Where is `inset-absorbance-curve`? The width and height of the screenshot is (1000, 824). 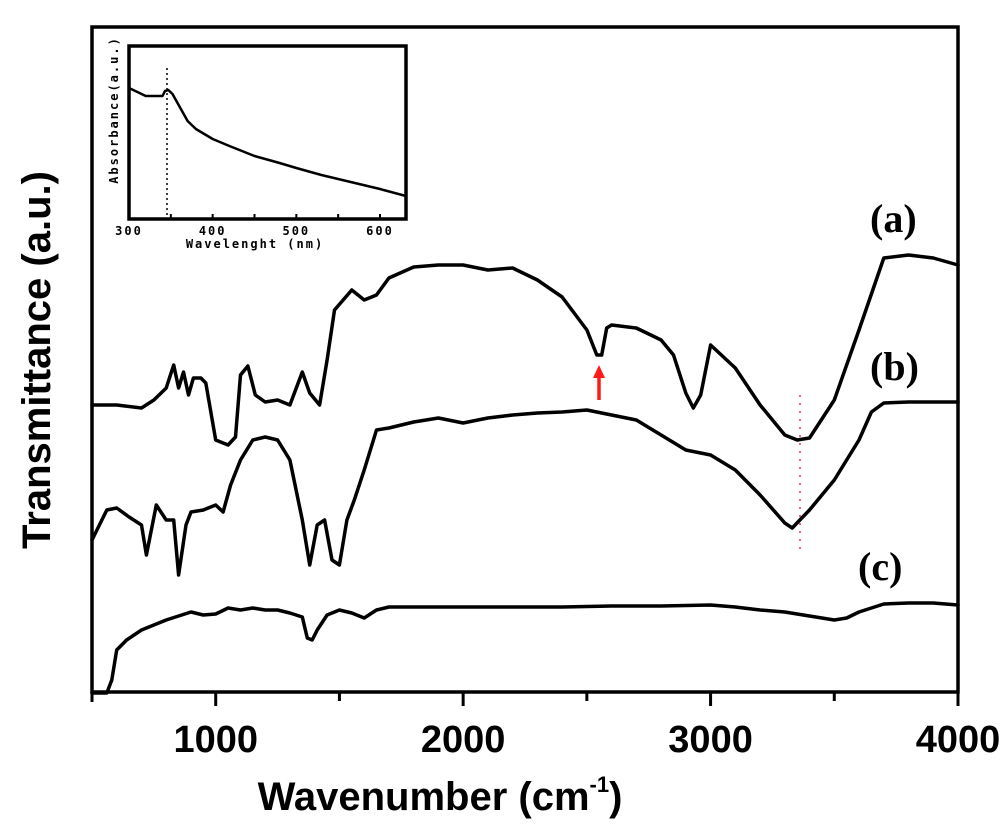
inset-absorbance-curve is located at coordinates (267, 142).